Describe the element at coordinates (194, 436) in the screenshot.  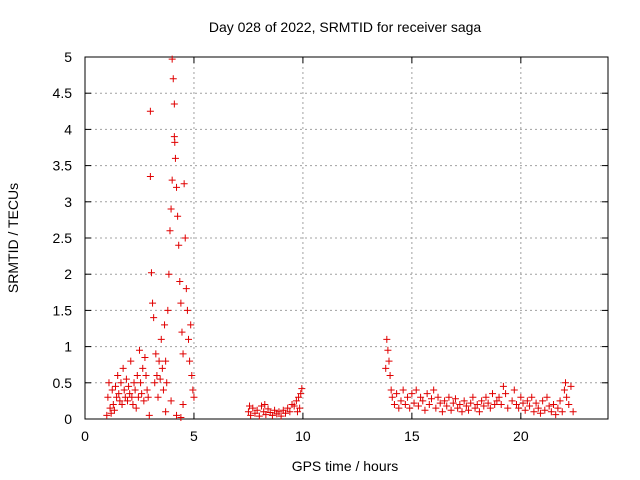
I see `x-tick-label: 5` at that location.